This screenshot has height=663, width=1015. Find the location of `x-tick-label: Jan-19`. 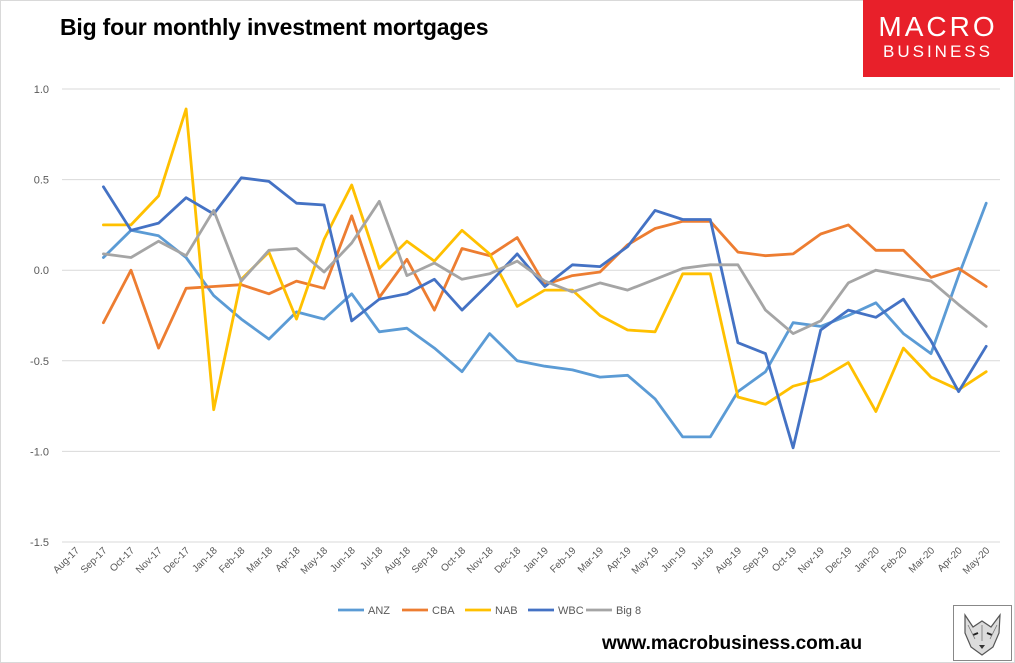

x-tick-label: Jan-19 is located at coordinates (537, 560).